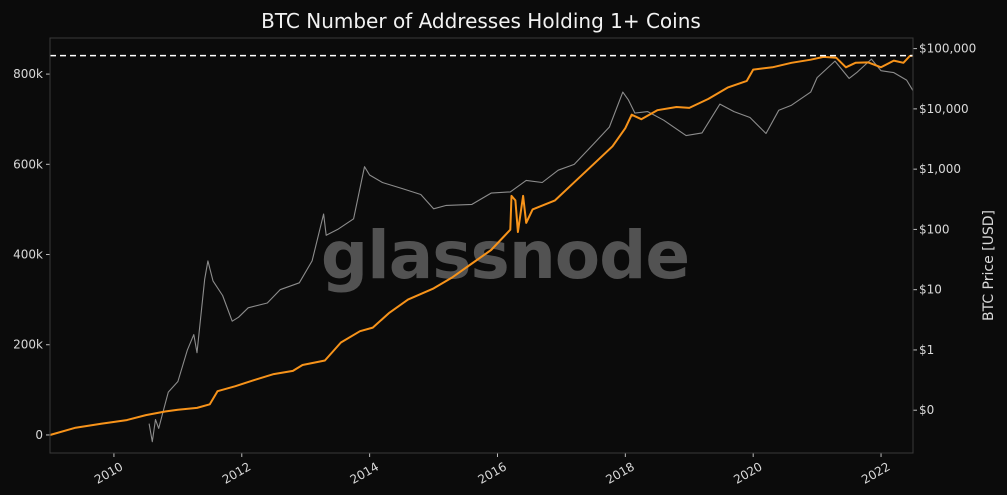  What do you see at coordinates (28, 74) in the screenshot?
I see `y-tick-label: 800k` at bounding box center [28, 74].